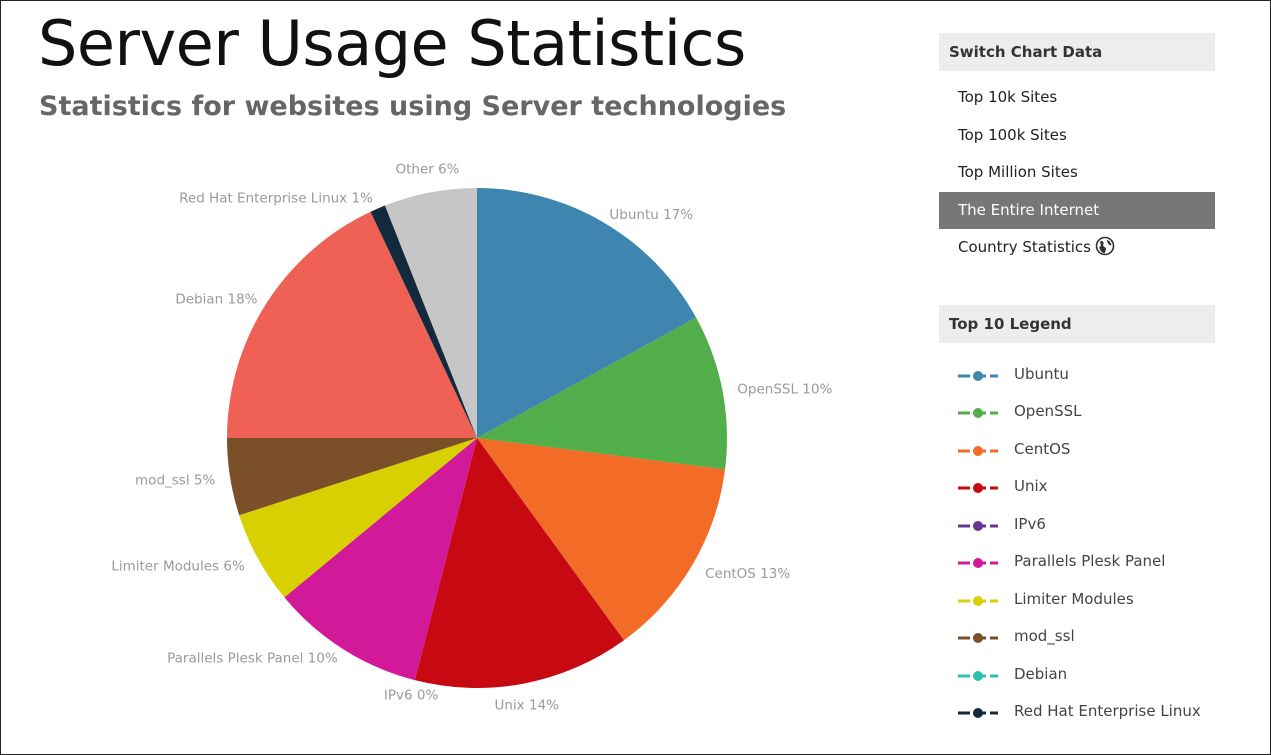  What do you see at coordinates (252, 659) in the screenshot?
I see `slice-label: Parallels Plesk Panel 10%` at bounding box center [252, 659].